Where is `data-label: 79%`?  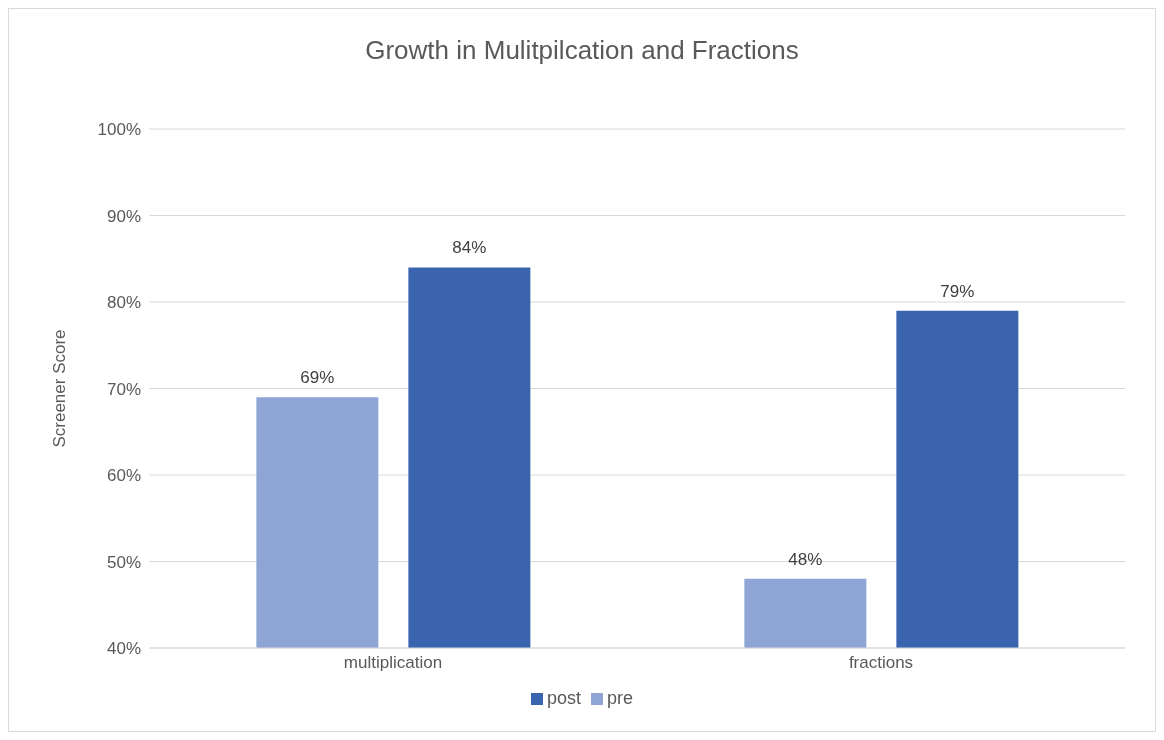
data-label: 79% is located at coordinates (957, 291).